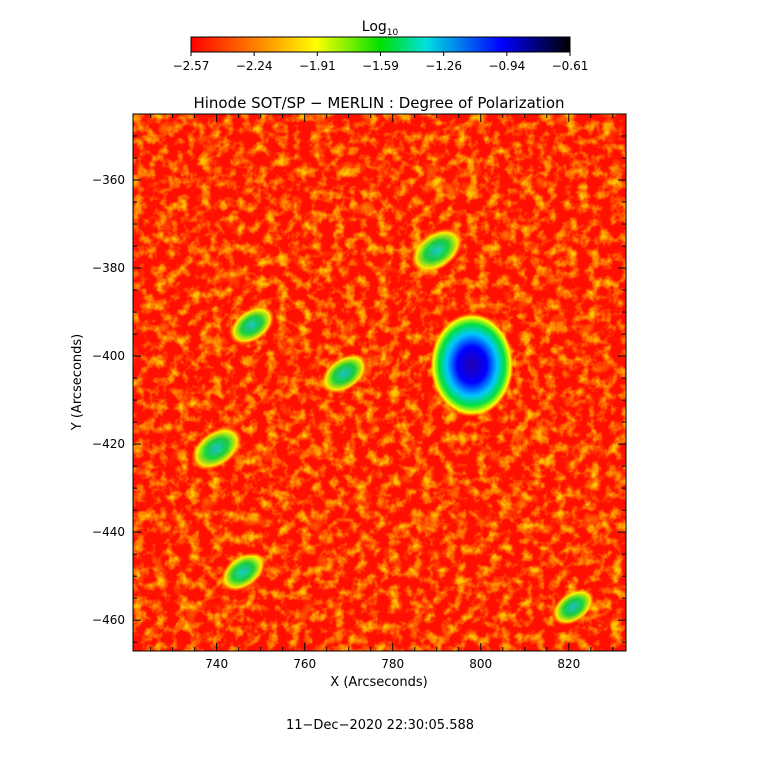 Image resolution: width=758 pixels, height=768 pixels. I want to click on y-tick-label: −400, so click(108, 356).